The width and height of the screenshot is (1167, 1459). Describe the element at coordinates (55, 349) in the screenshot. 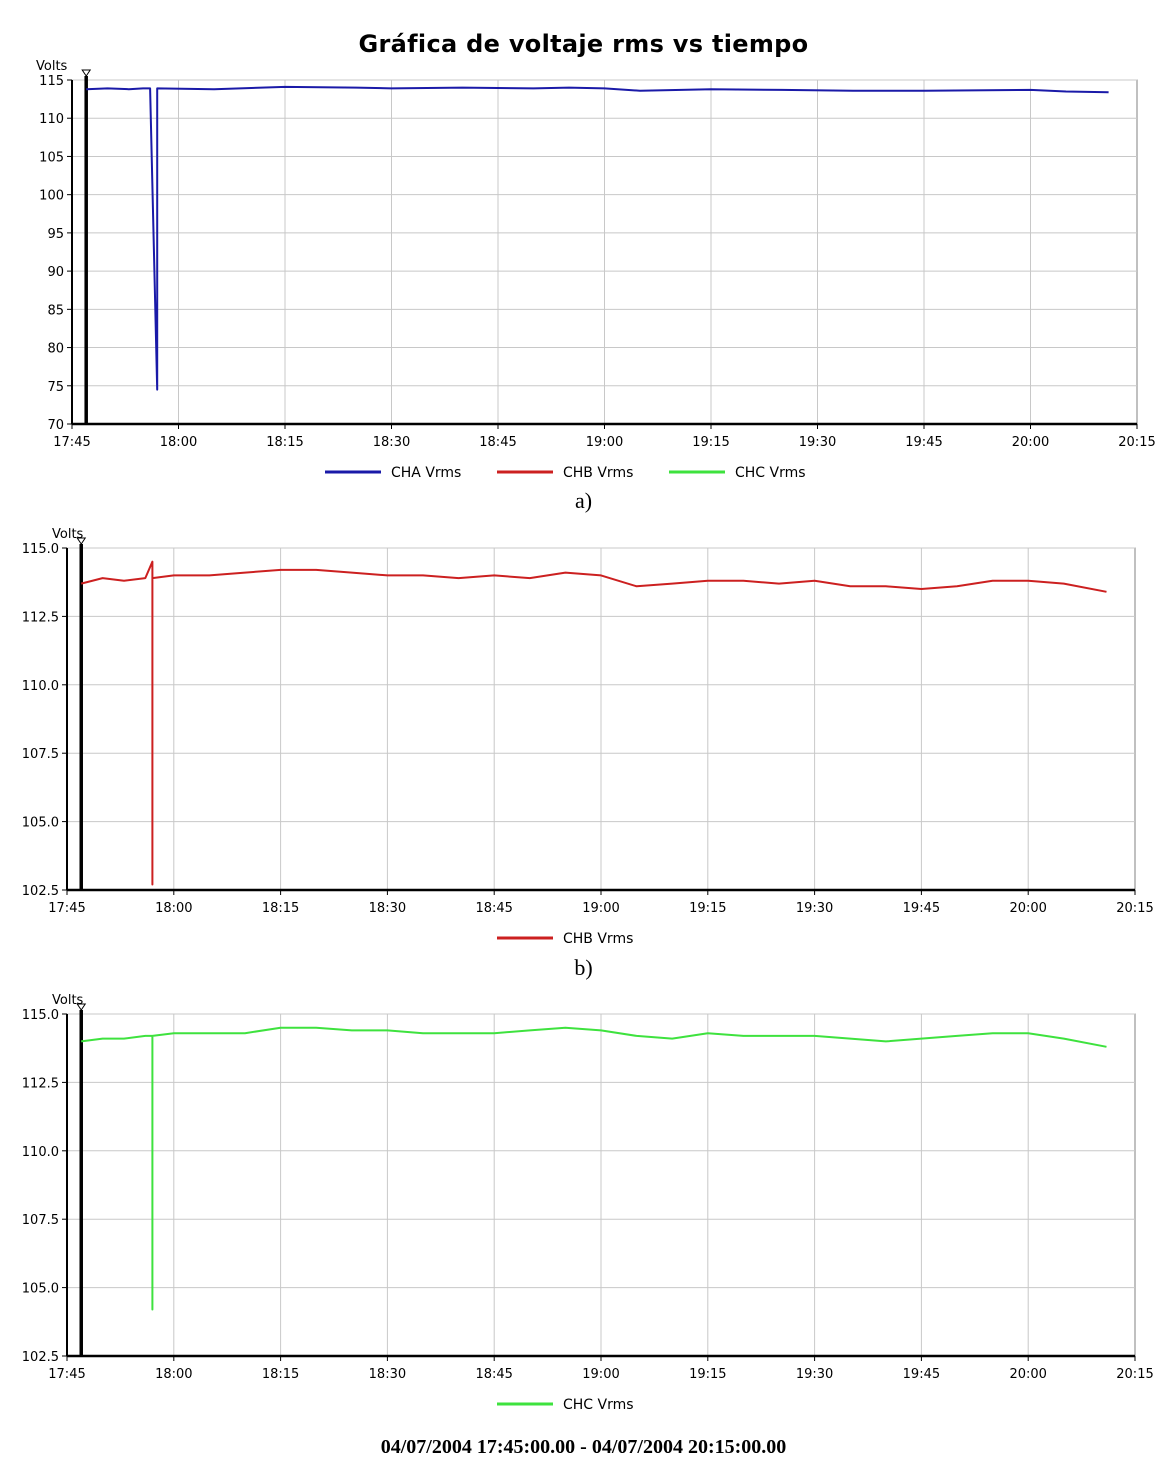

I see `y-tick-label: 80` at that location.